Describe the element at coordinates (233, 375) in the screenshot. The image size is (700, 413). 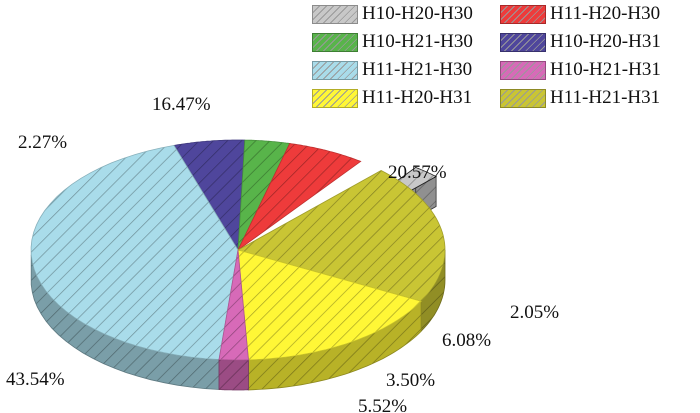
I see `slice-side-wall` at that location.